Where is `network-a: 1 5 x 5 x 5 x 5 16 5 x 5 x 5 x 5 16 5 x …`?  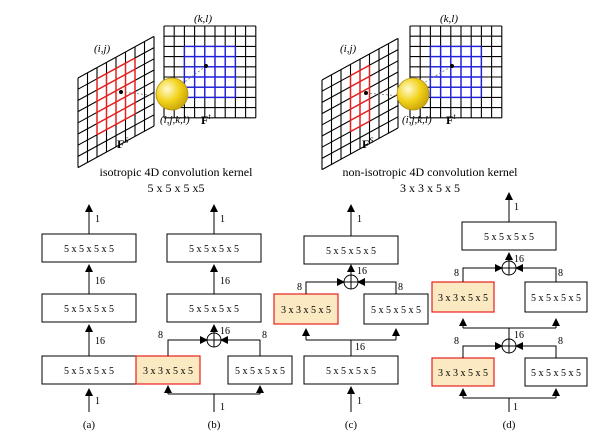 network-a: 1 5 x 5 x 5 x 5 16 5 x 5 x 5 x 5 16 5 x … is located at coordinates (89, 317).